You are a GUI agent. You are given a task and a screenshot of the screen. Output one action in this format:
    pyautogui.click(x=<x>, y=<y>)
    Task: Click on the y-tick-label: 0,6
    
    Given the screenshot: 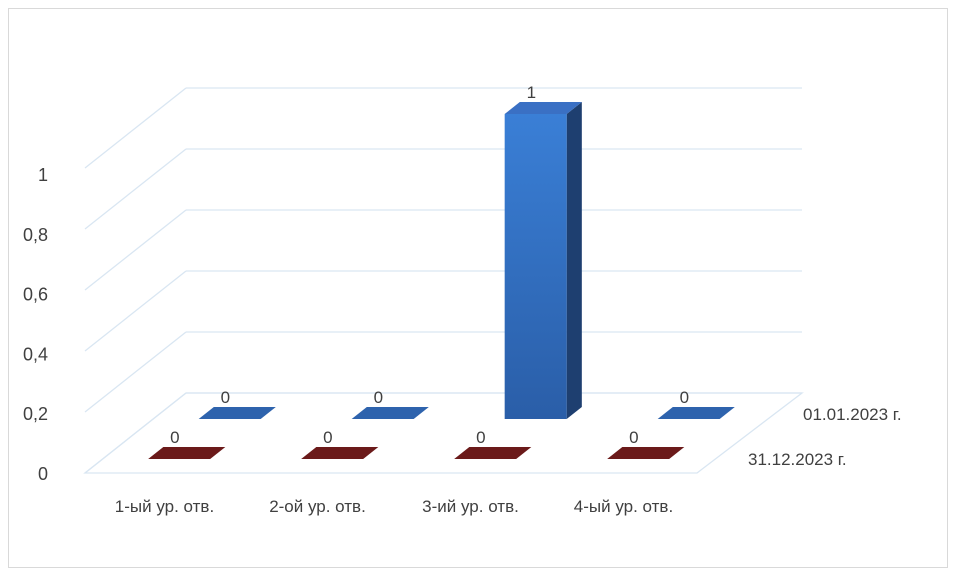 What is the action you would take?
    pyautogui.click(x=35, y=295)
    